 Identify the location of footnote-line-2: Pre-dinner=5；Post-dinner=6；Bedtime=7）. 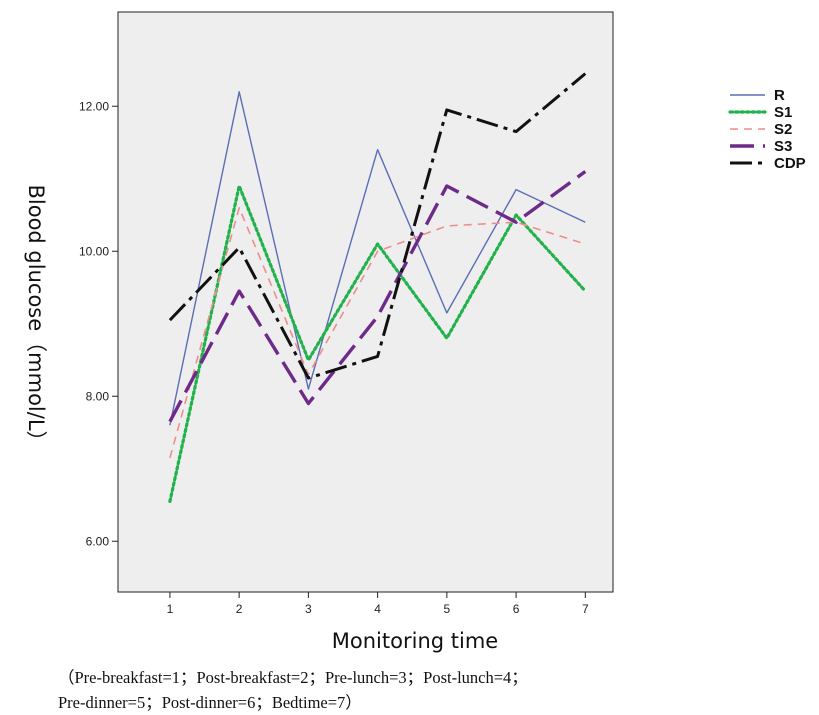
(210, 702).